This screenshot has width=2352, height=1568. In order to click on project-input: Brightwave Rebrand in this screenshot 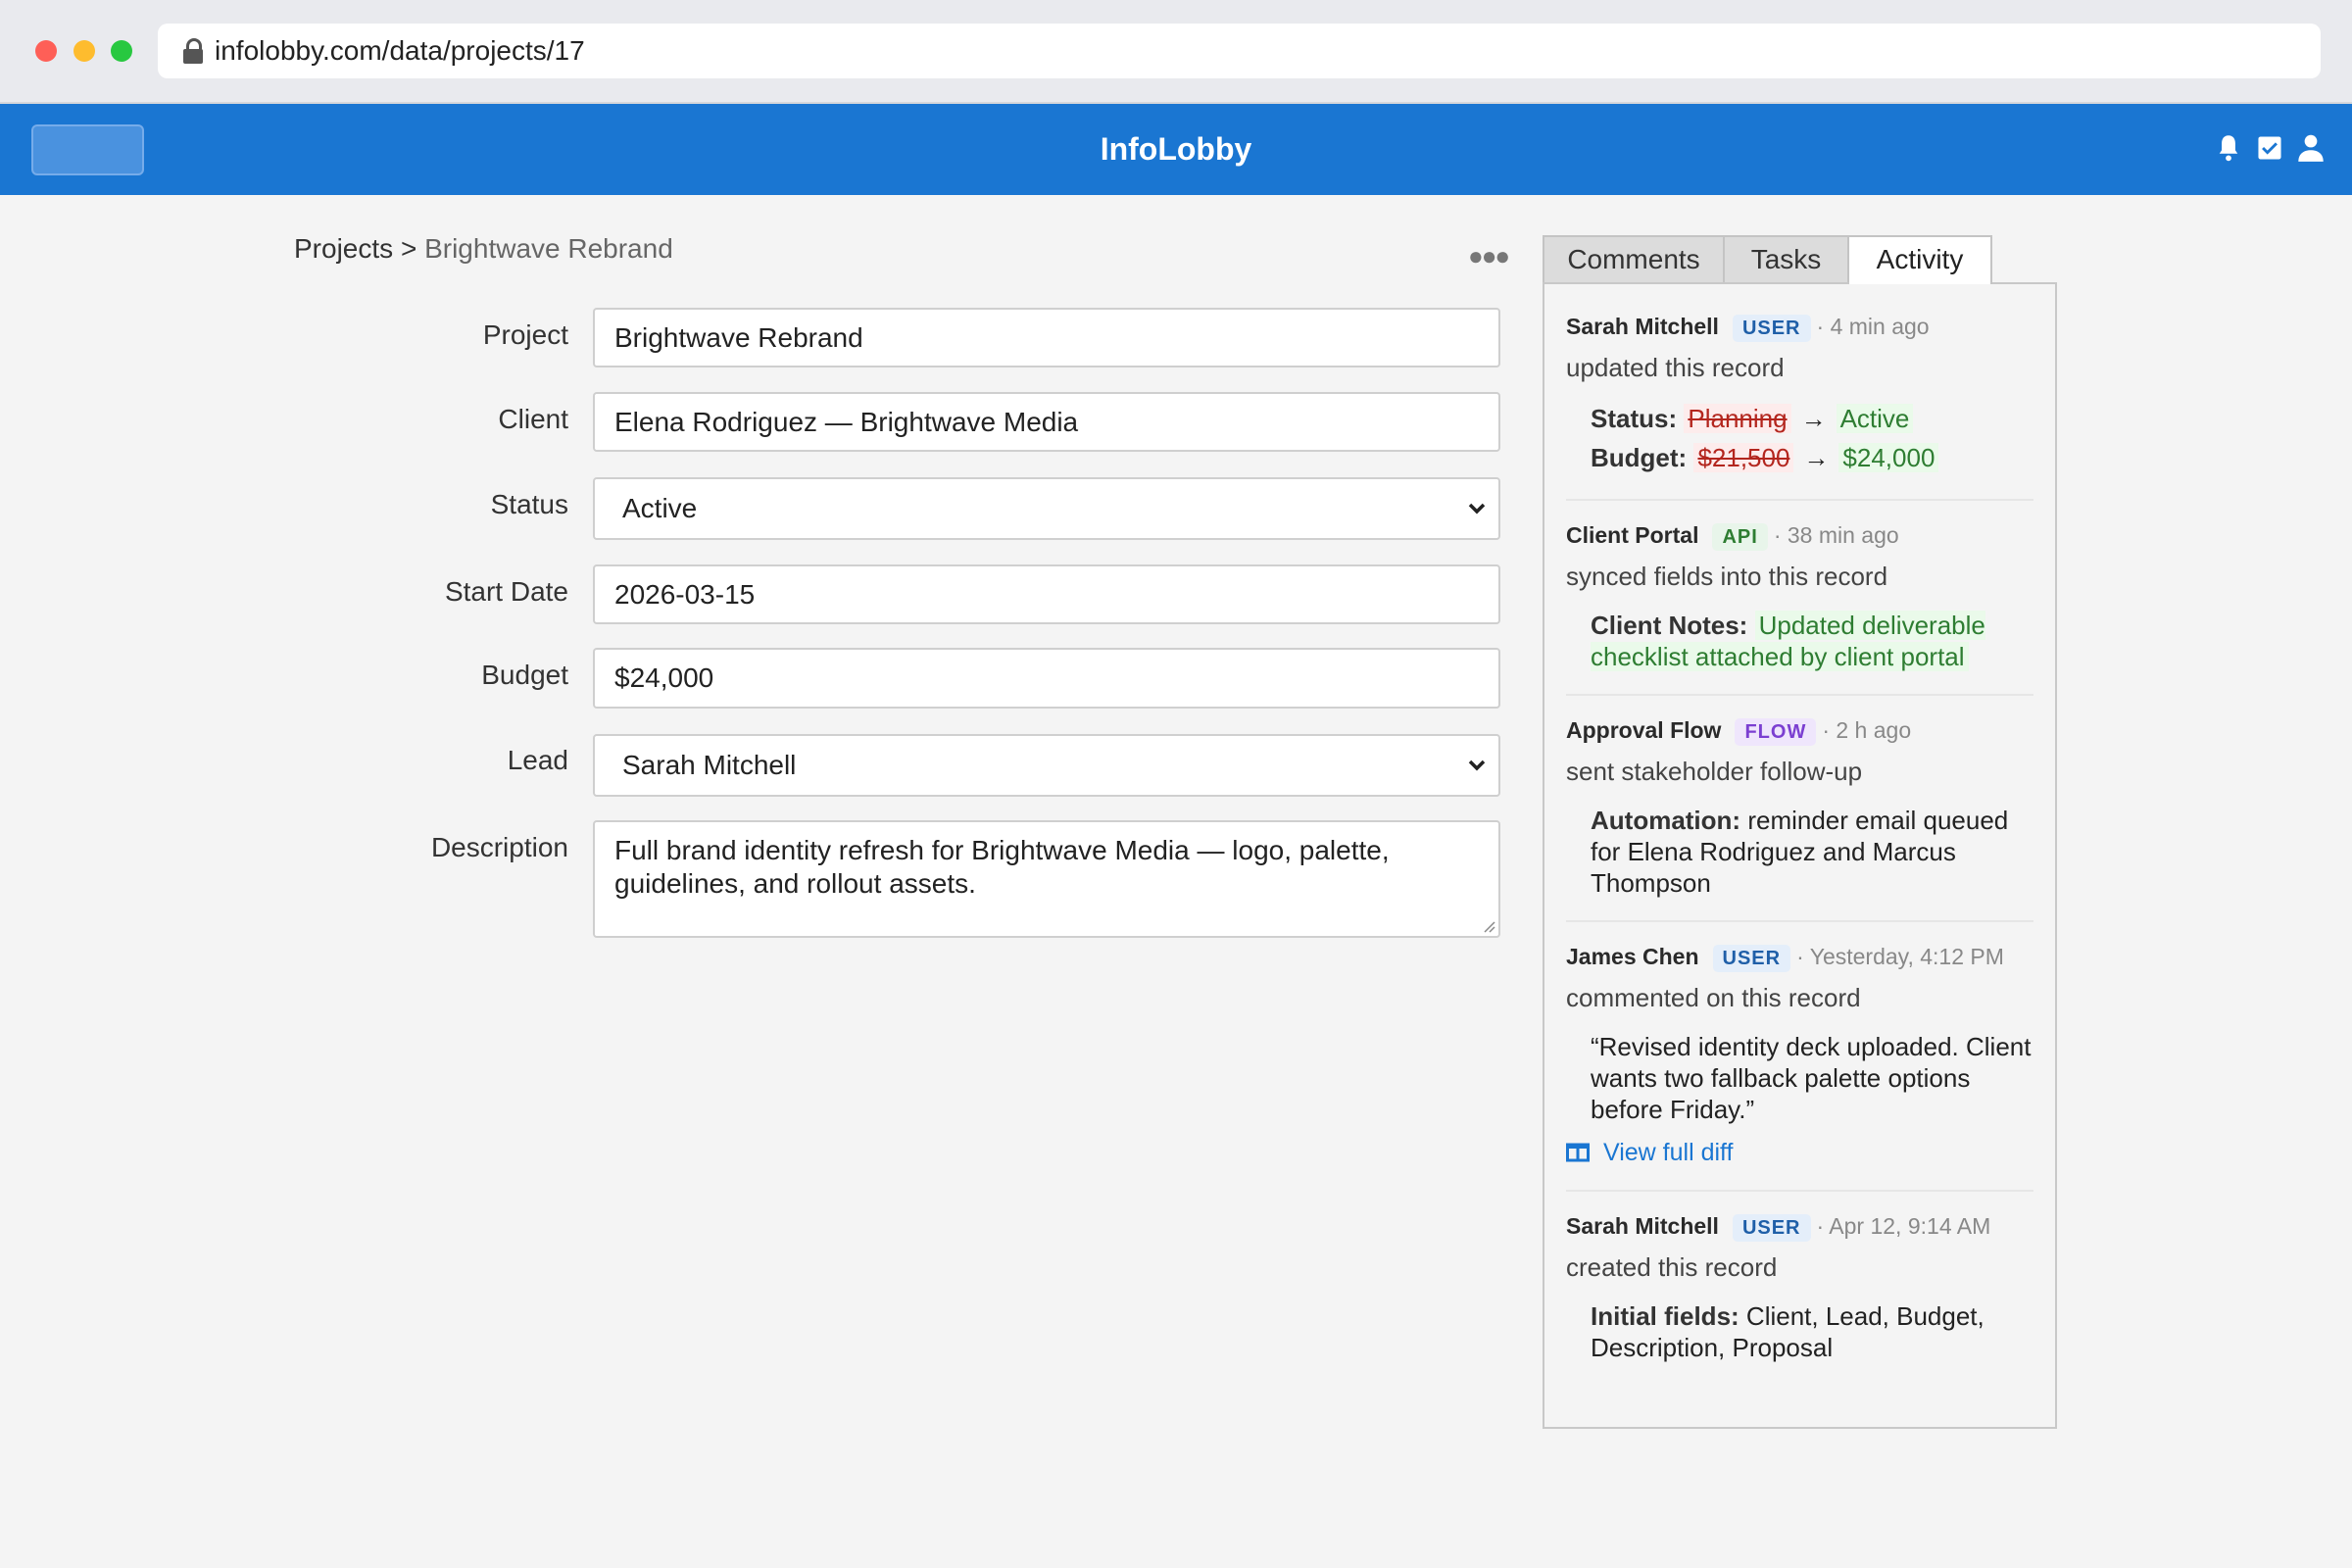, I will do `click(1046, 338)`.